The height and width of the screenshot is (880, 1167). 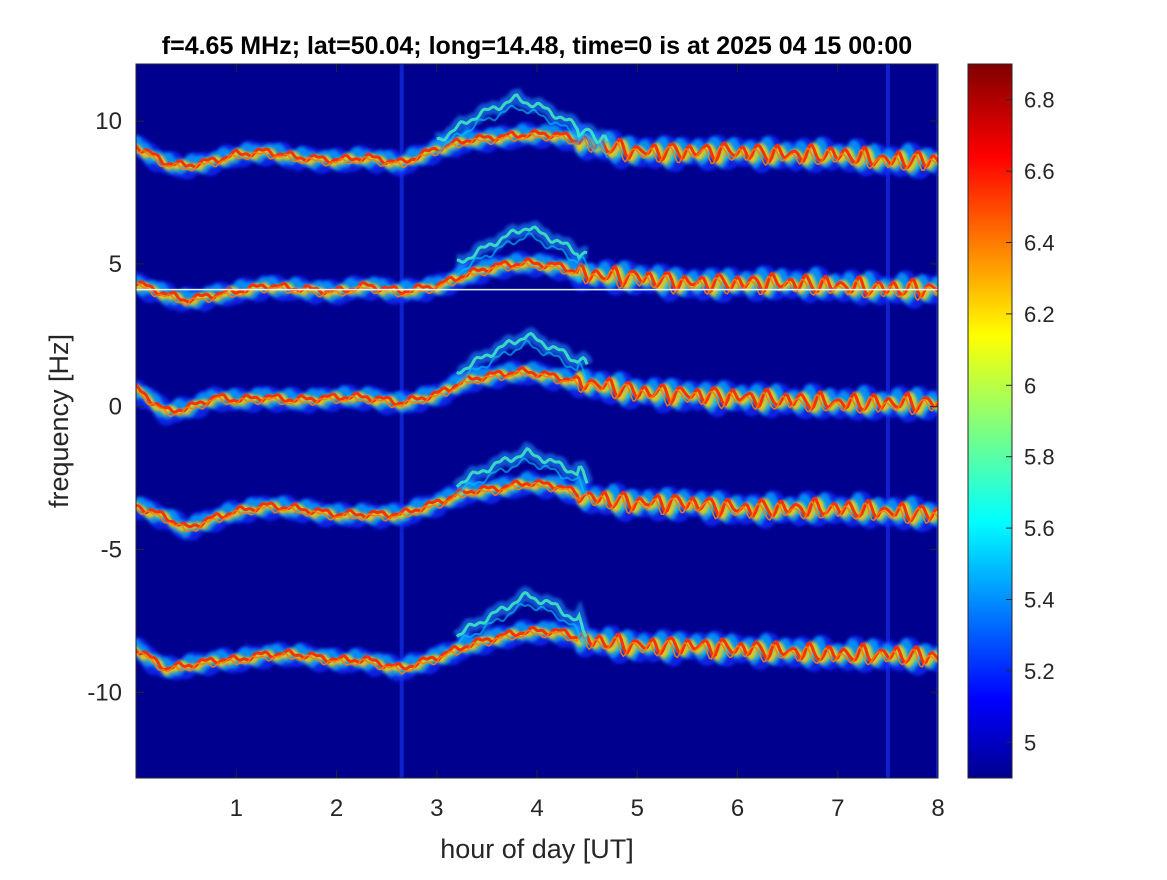 What do you see at coordinates (436, 808) in the screenshot?
I see `x-tick-label: 3` at bounding box center [436, 808].